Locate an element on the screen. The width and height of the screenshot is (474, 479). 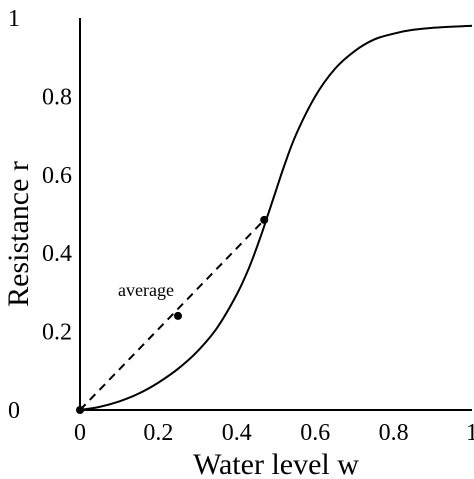
x-axis-label: Water level w is located at coordinates (276, 463).